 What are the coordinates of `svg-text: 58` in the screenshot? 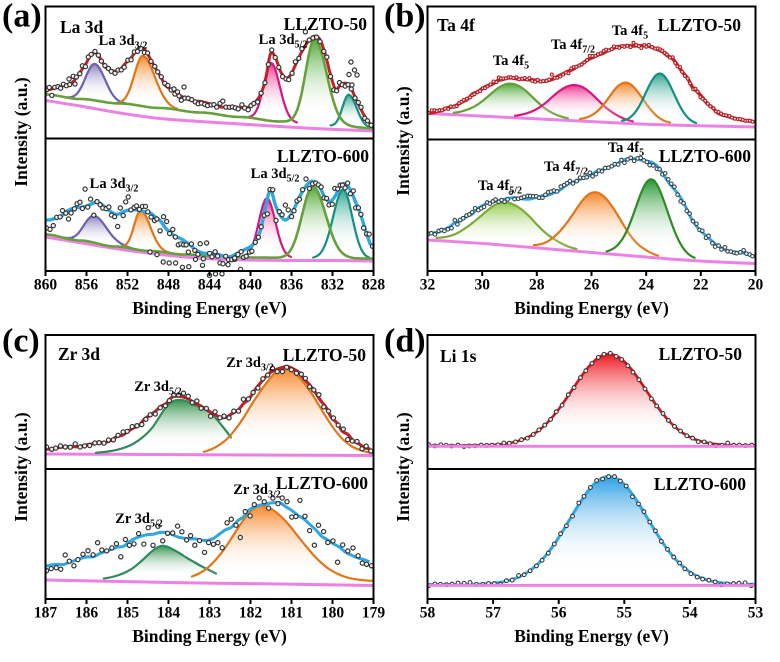 It's located at (428, 613).